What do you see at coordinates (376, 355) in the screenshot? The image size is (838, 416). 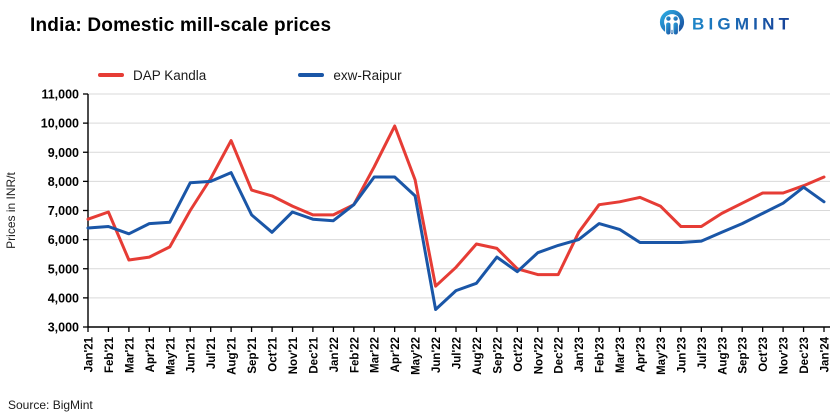 I see `x-tick-label: Mar'22` at bounding box center [376, 355].